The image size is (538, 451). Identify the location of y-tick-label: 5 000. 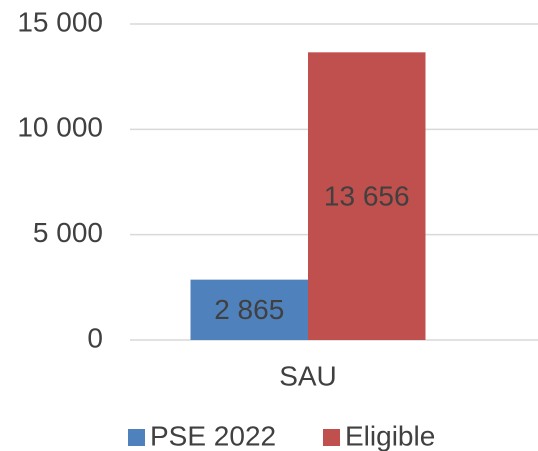
(68, 232).